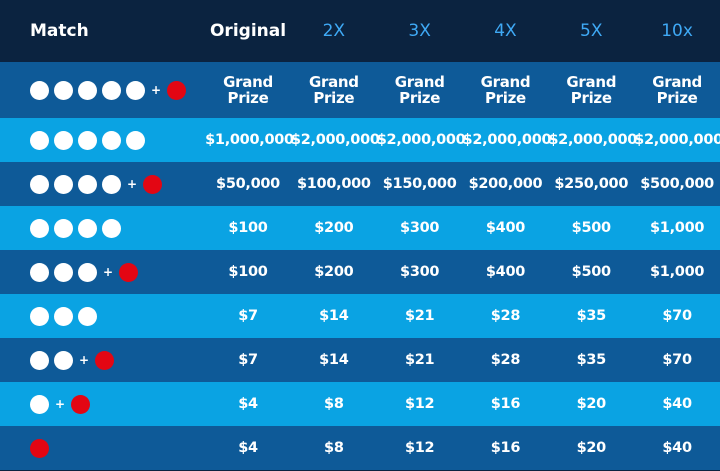 Image resolution: width=720 pixels, height=471 pixels. What do you see at coordinates (59, 31) in the screenshot?
I see `header-match: Match` at bounding box center [59, 31].